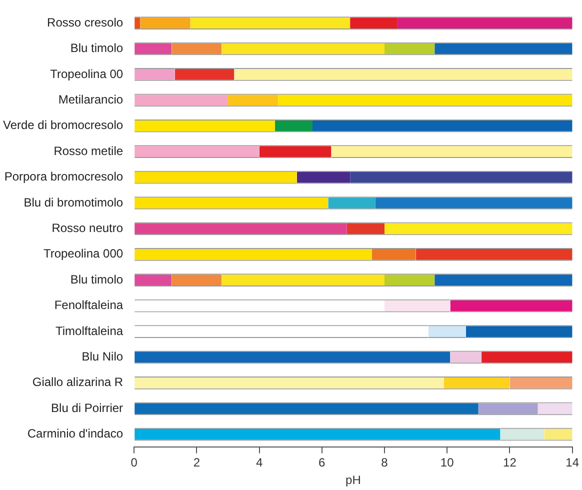  Describe the element at coordinates (91, 99) in the screenshot. I see `y-tick-label: Metilarancio` at that location.